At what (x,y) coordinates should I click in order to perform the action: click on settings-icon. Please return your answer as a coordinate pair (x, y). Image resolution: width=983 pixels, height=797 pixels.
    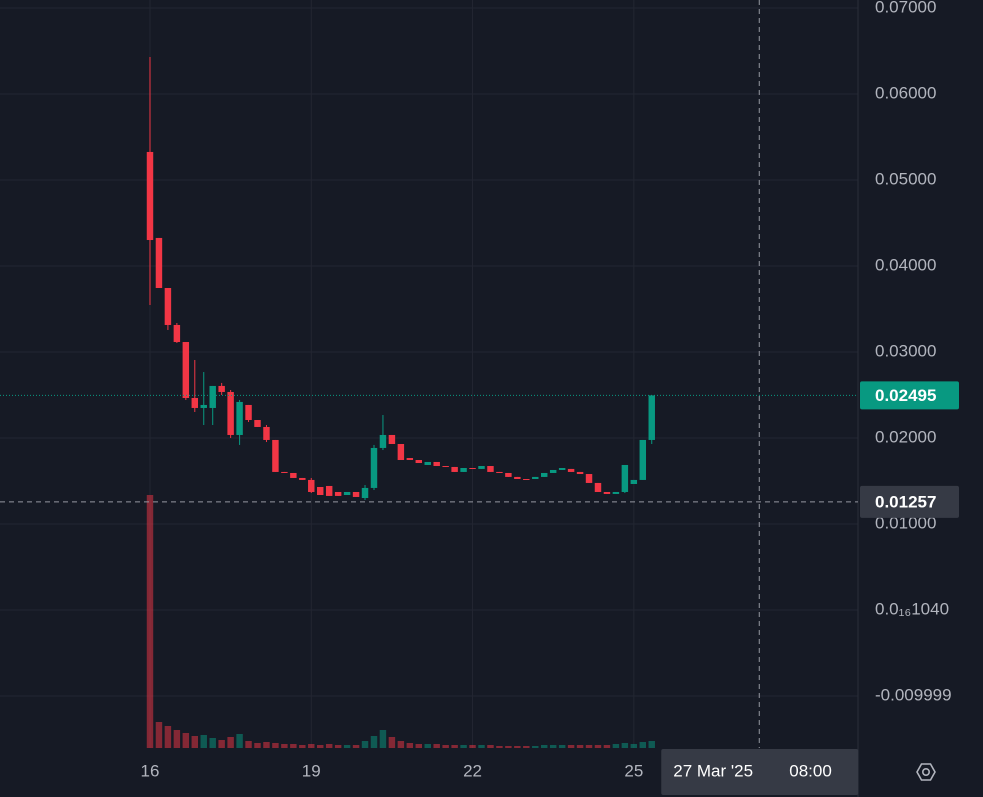
    Looking at the image, I should click on (926, 772).